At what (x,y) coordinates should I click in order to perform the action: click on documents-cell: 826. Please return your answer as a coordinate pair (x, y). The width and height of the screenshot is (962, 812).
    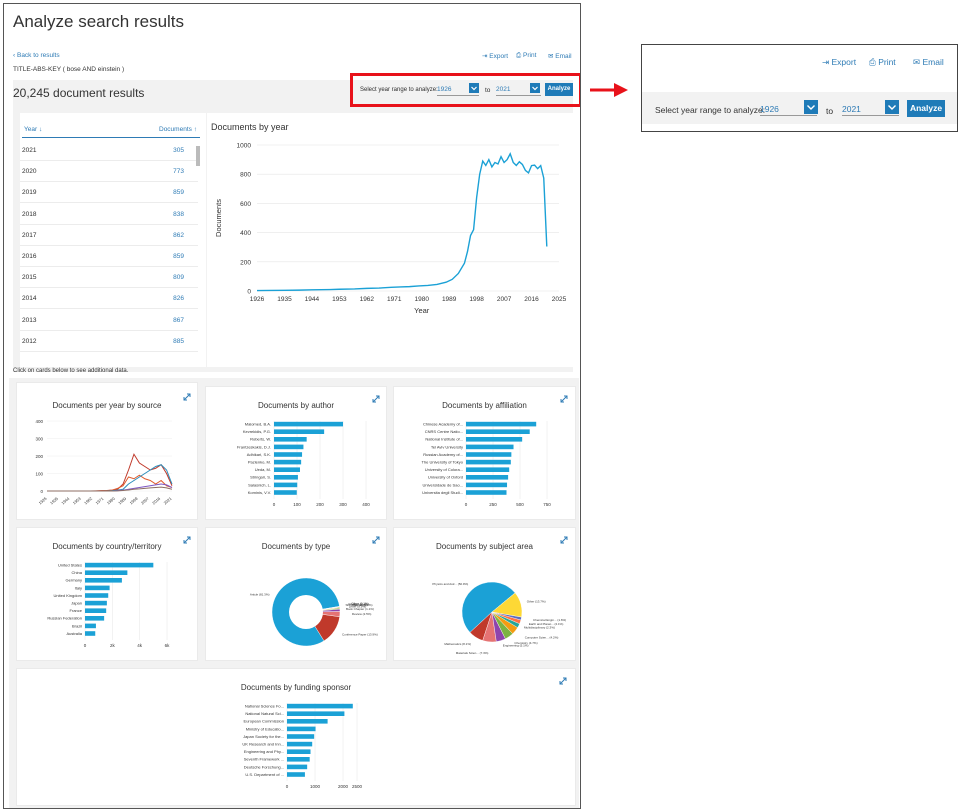
    Looking at the image, I should click on (178, 299).